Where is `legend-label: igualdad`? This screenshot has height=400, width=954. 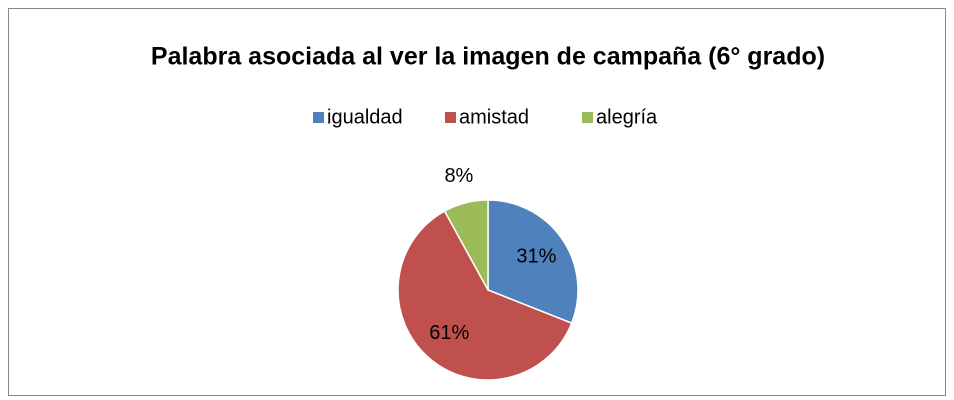 legend-label: igualdad is located at coordinates (365, 117).